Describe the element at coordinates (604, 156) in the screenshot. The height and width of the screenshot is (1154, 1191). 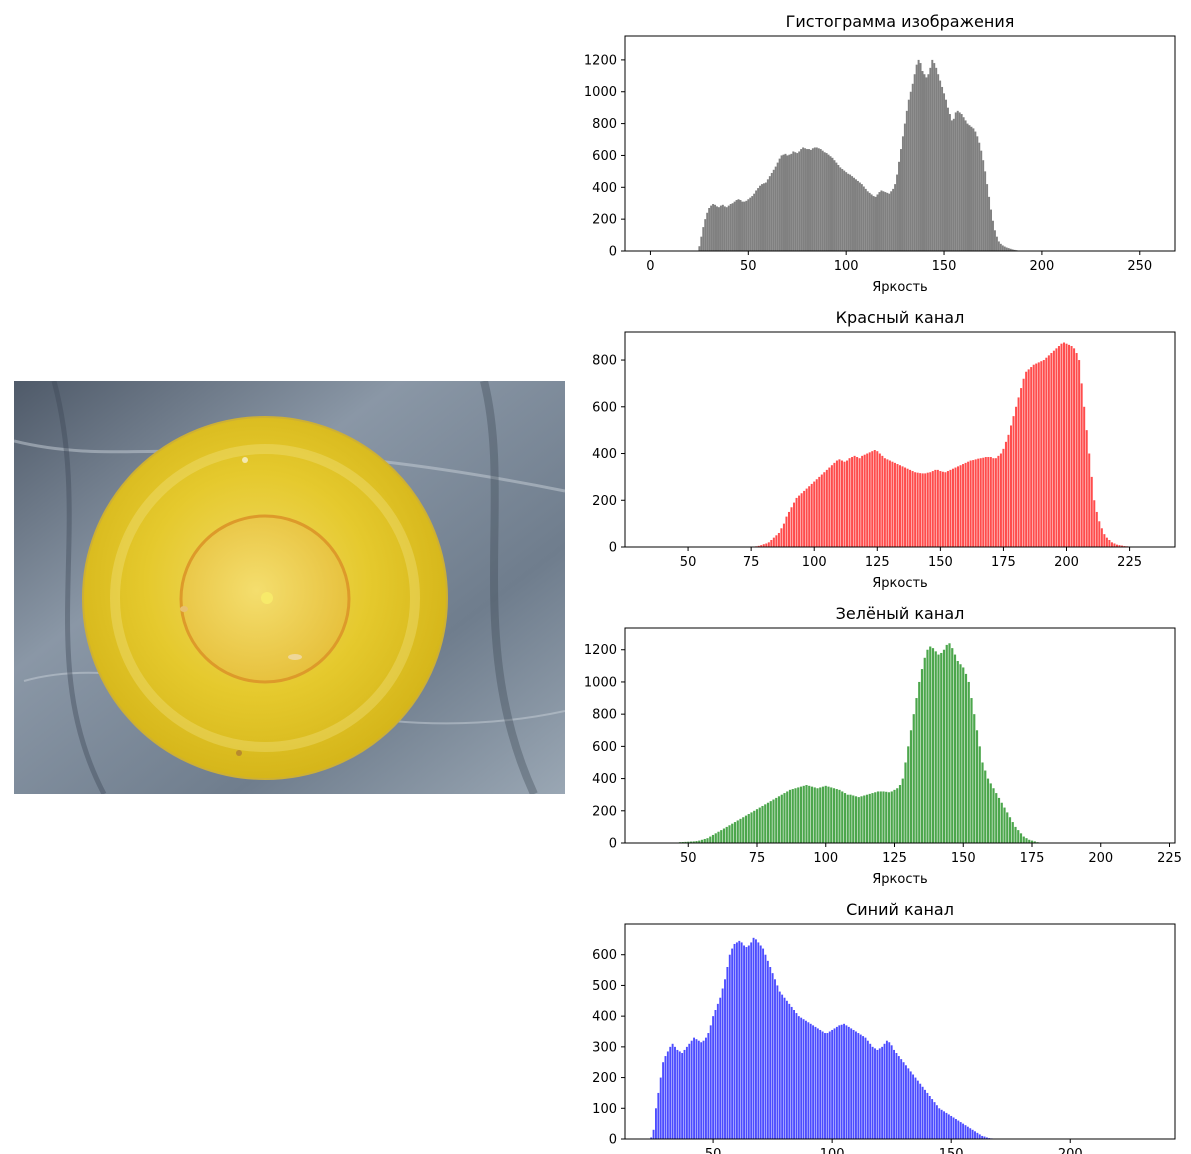
I see `y-tick-label: 600` at that location.